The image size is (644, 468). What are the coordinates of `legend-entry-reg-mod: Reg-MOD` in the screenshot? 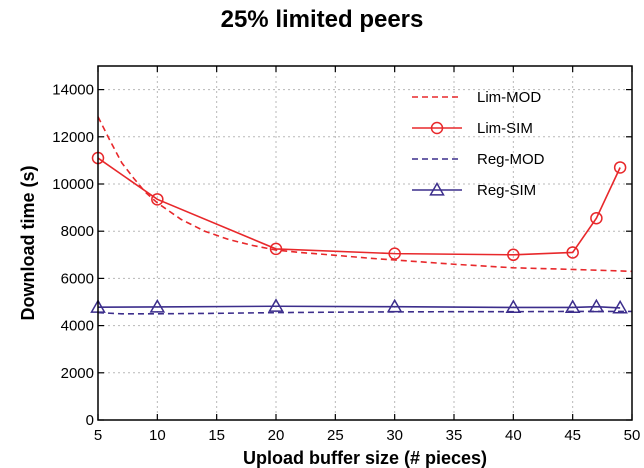 It's located at (478, 159).